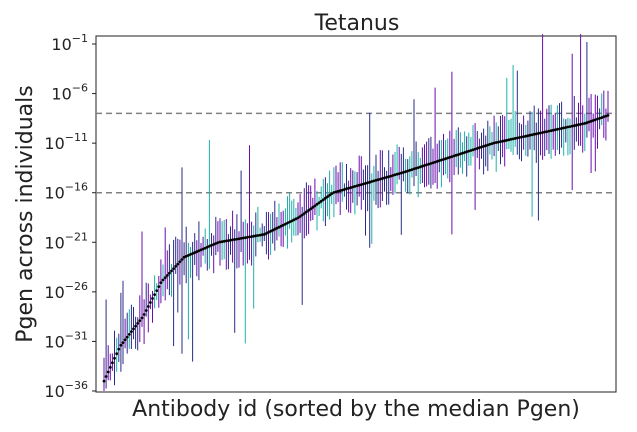  Describe the element at coordinates (69, 93) in the screenshot. I see `y-tick-label: 10−6` at that location.